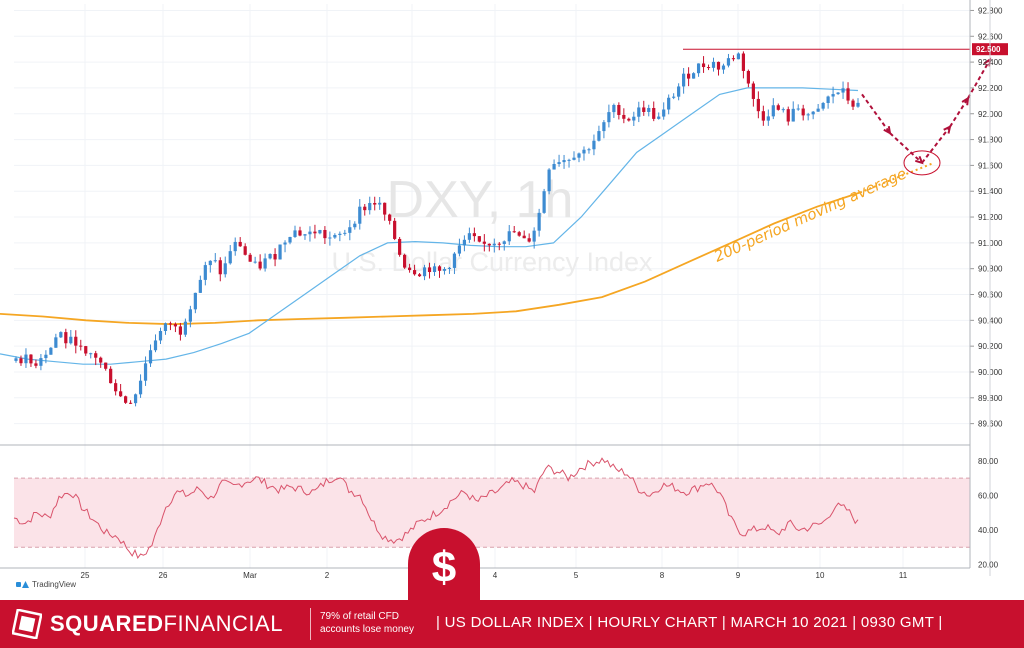  I want to click on x-tick-label: Mar, so click(250, 575).